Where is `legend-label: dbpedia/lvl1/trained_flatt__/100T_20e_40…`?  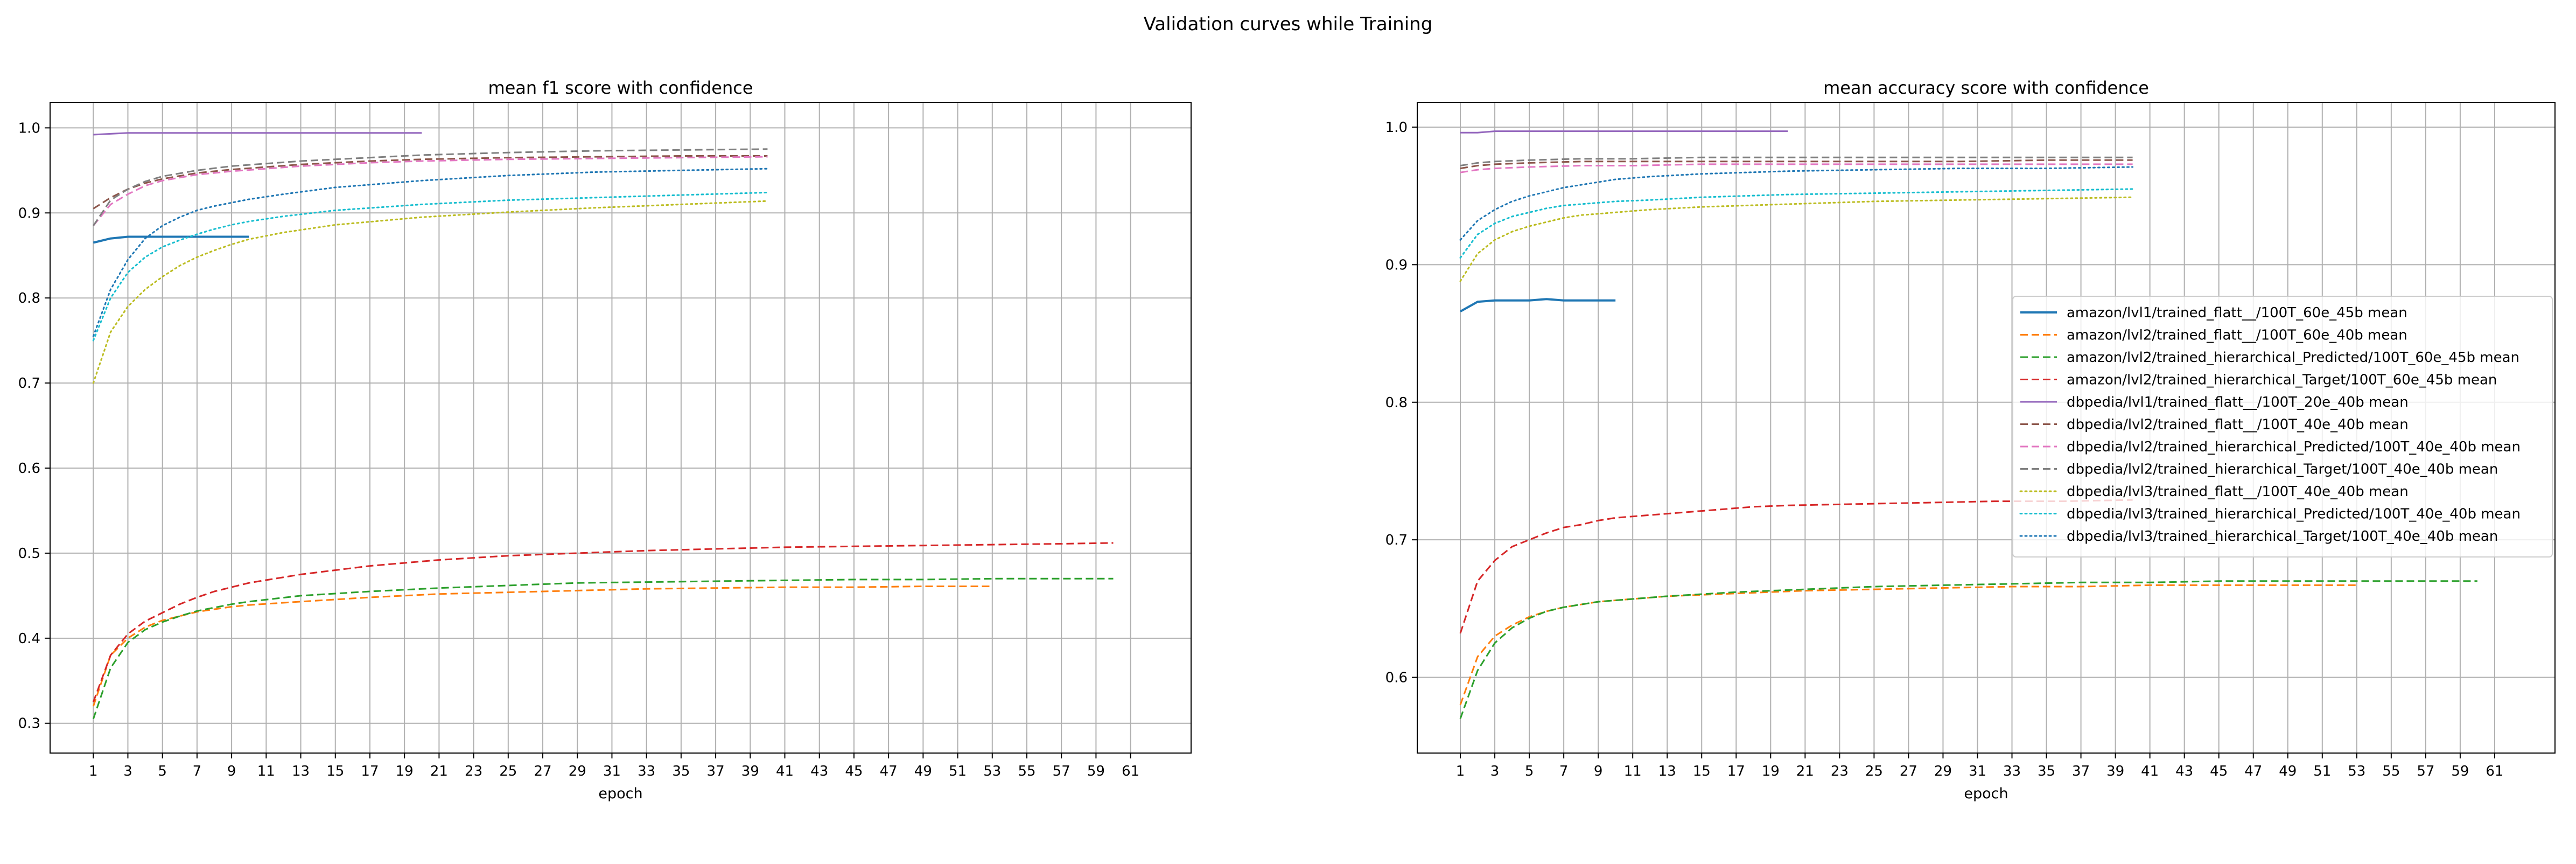
legend-label: dbpedia/lvl1/trained_flatt__/100T_20e_40… is located at coordinates (2238, 402).